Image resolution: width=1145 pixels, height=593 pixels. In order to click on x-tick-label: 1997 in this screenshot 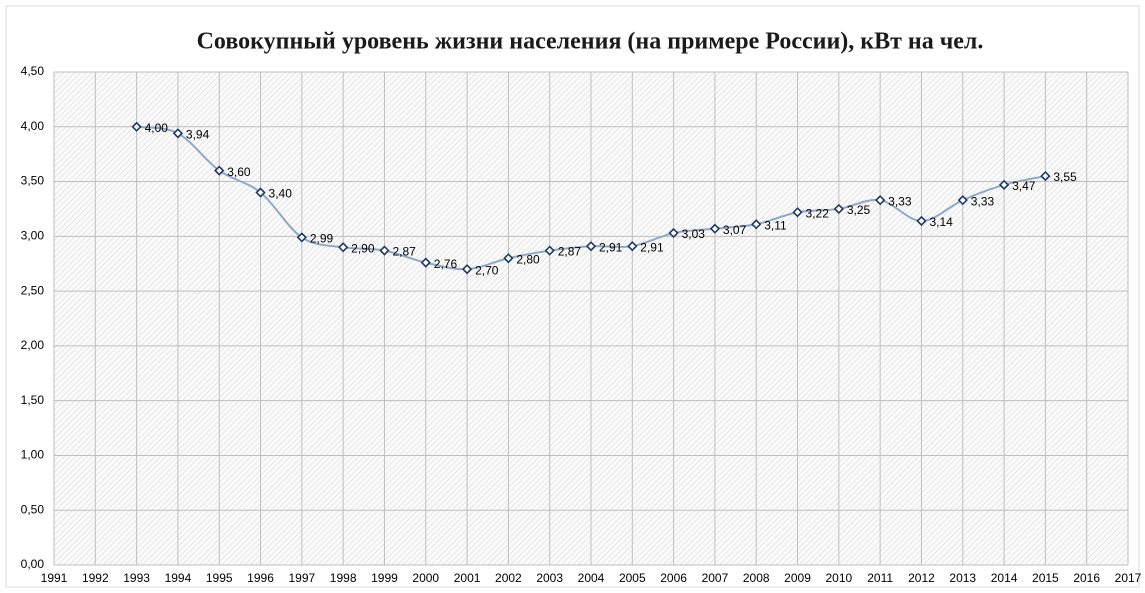, I will do `click(301, 578)`.